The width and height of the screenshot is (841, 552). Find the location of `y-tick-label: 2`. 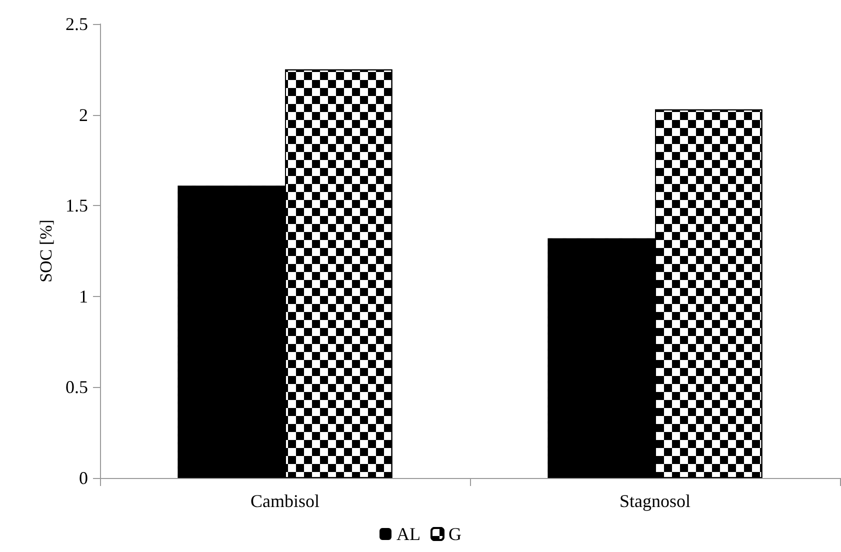

y-tick-label: 2 is located at coordinates (83, 114).